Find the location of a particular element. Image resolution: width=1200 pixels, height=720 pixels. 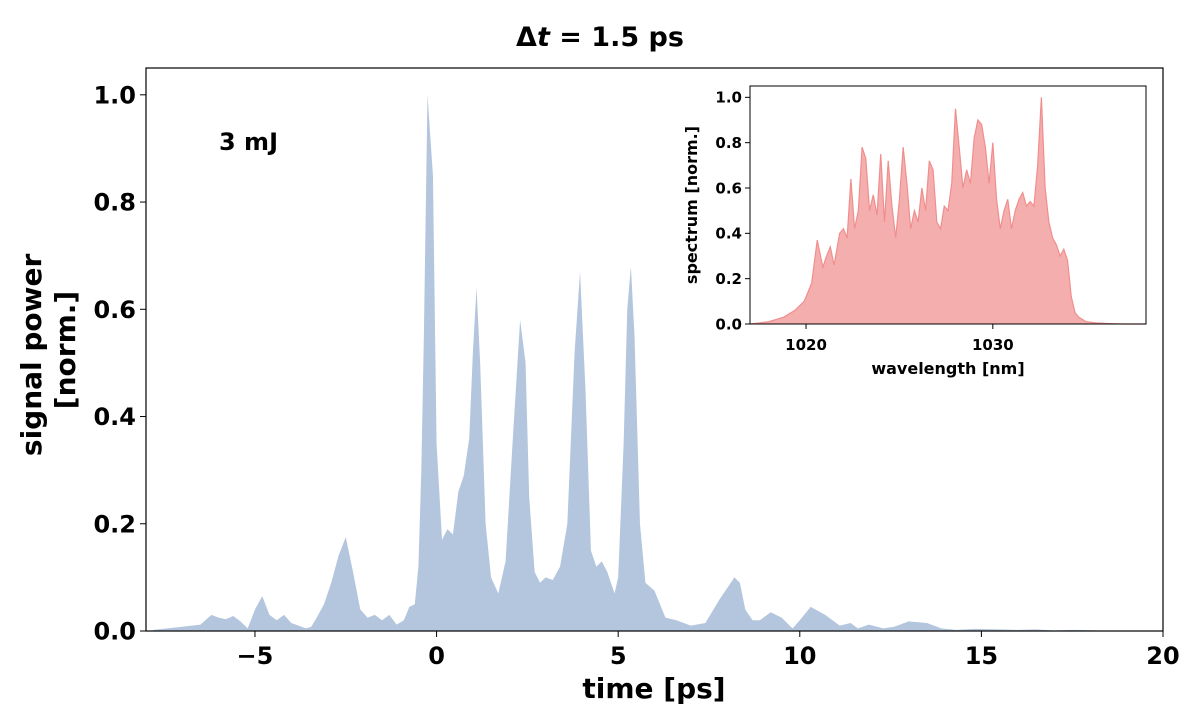

inset-xtick-label: 1020 is located at coordinates (806, 345).